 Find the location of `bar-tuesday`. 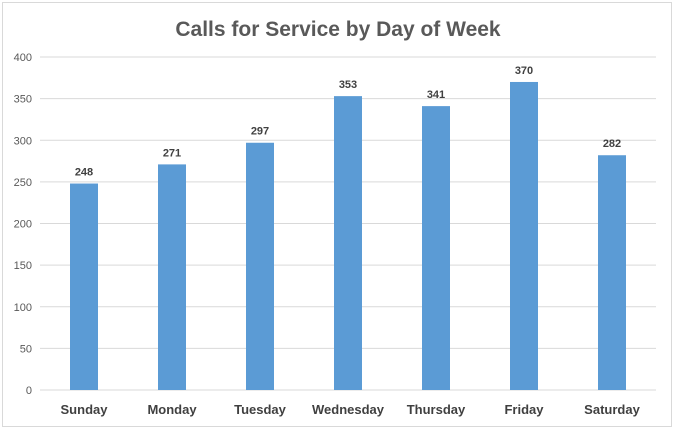

bar-tuesday is located at coordinates (260, 266).